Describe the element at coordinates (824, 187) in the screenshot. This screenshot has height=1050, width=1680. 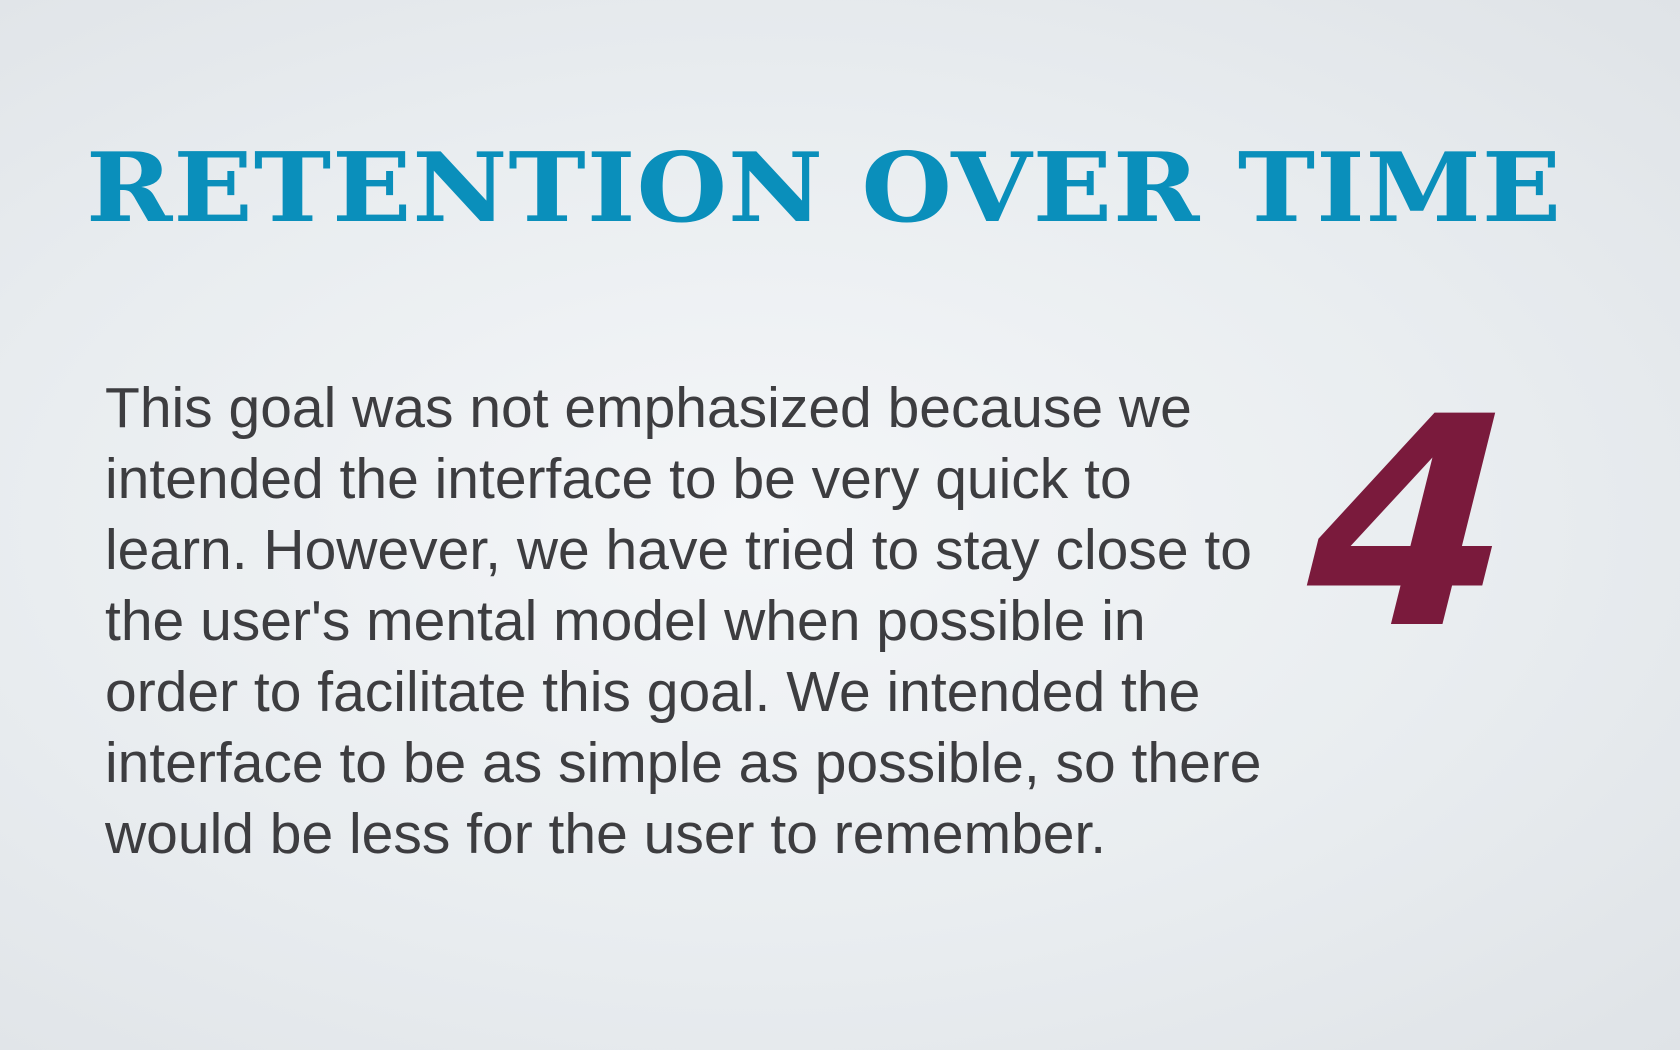
I see `slide-title: RETENTION OVER TIME` at that location.